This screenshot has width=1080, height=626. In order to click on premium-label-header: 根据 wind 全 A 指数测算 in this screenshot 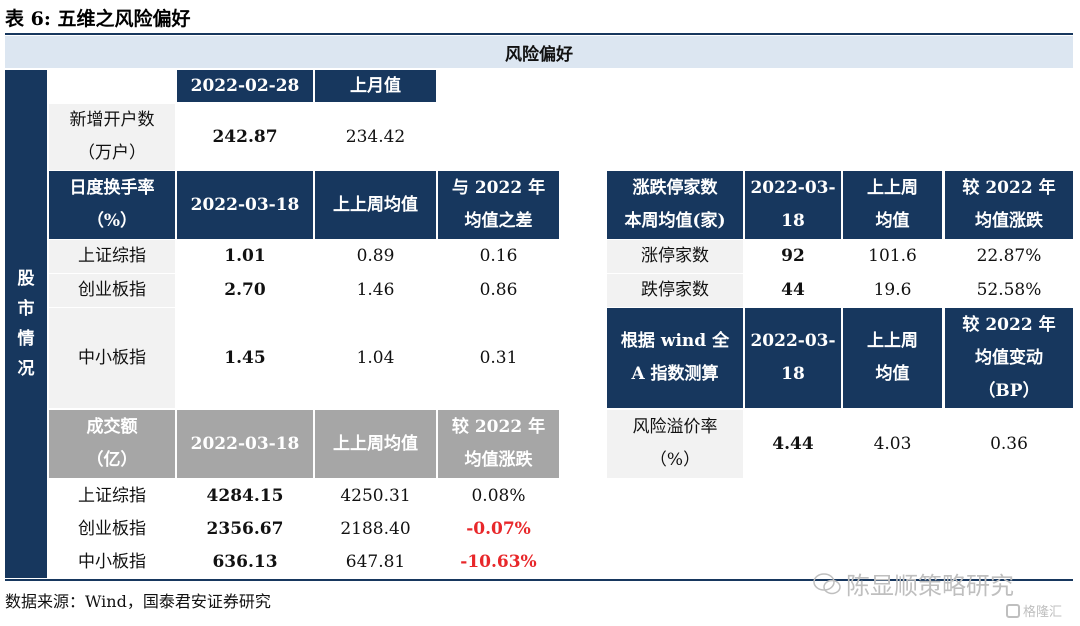, I will do `click(675, 358)`.